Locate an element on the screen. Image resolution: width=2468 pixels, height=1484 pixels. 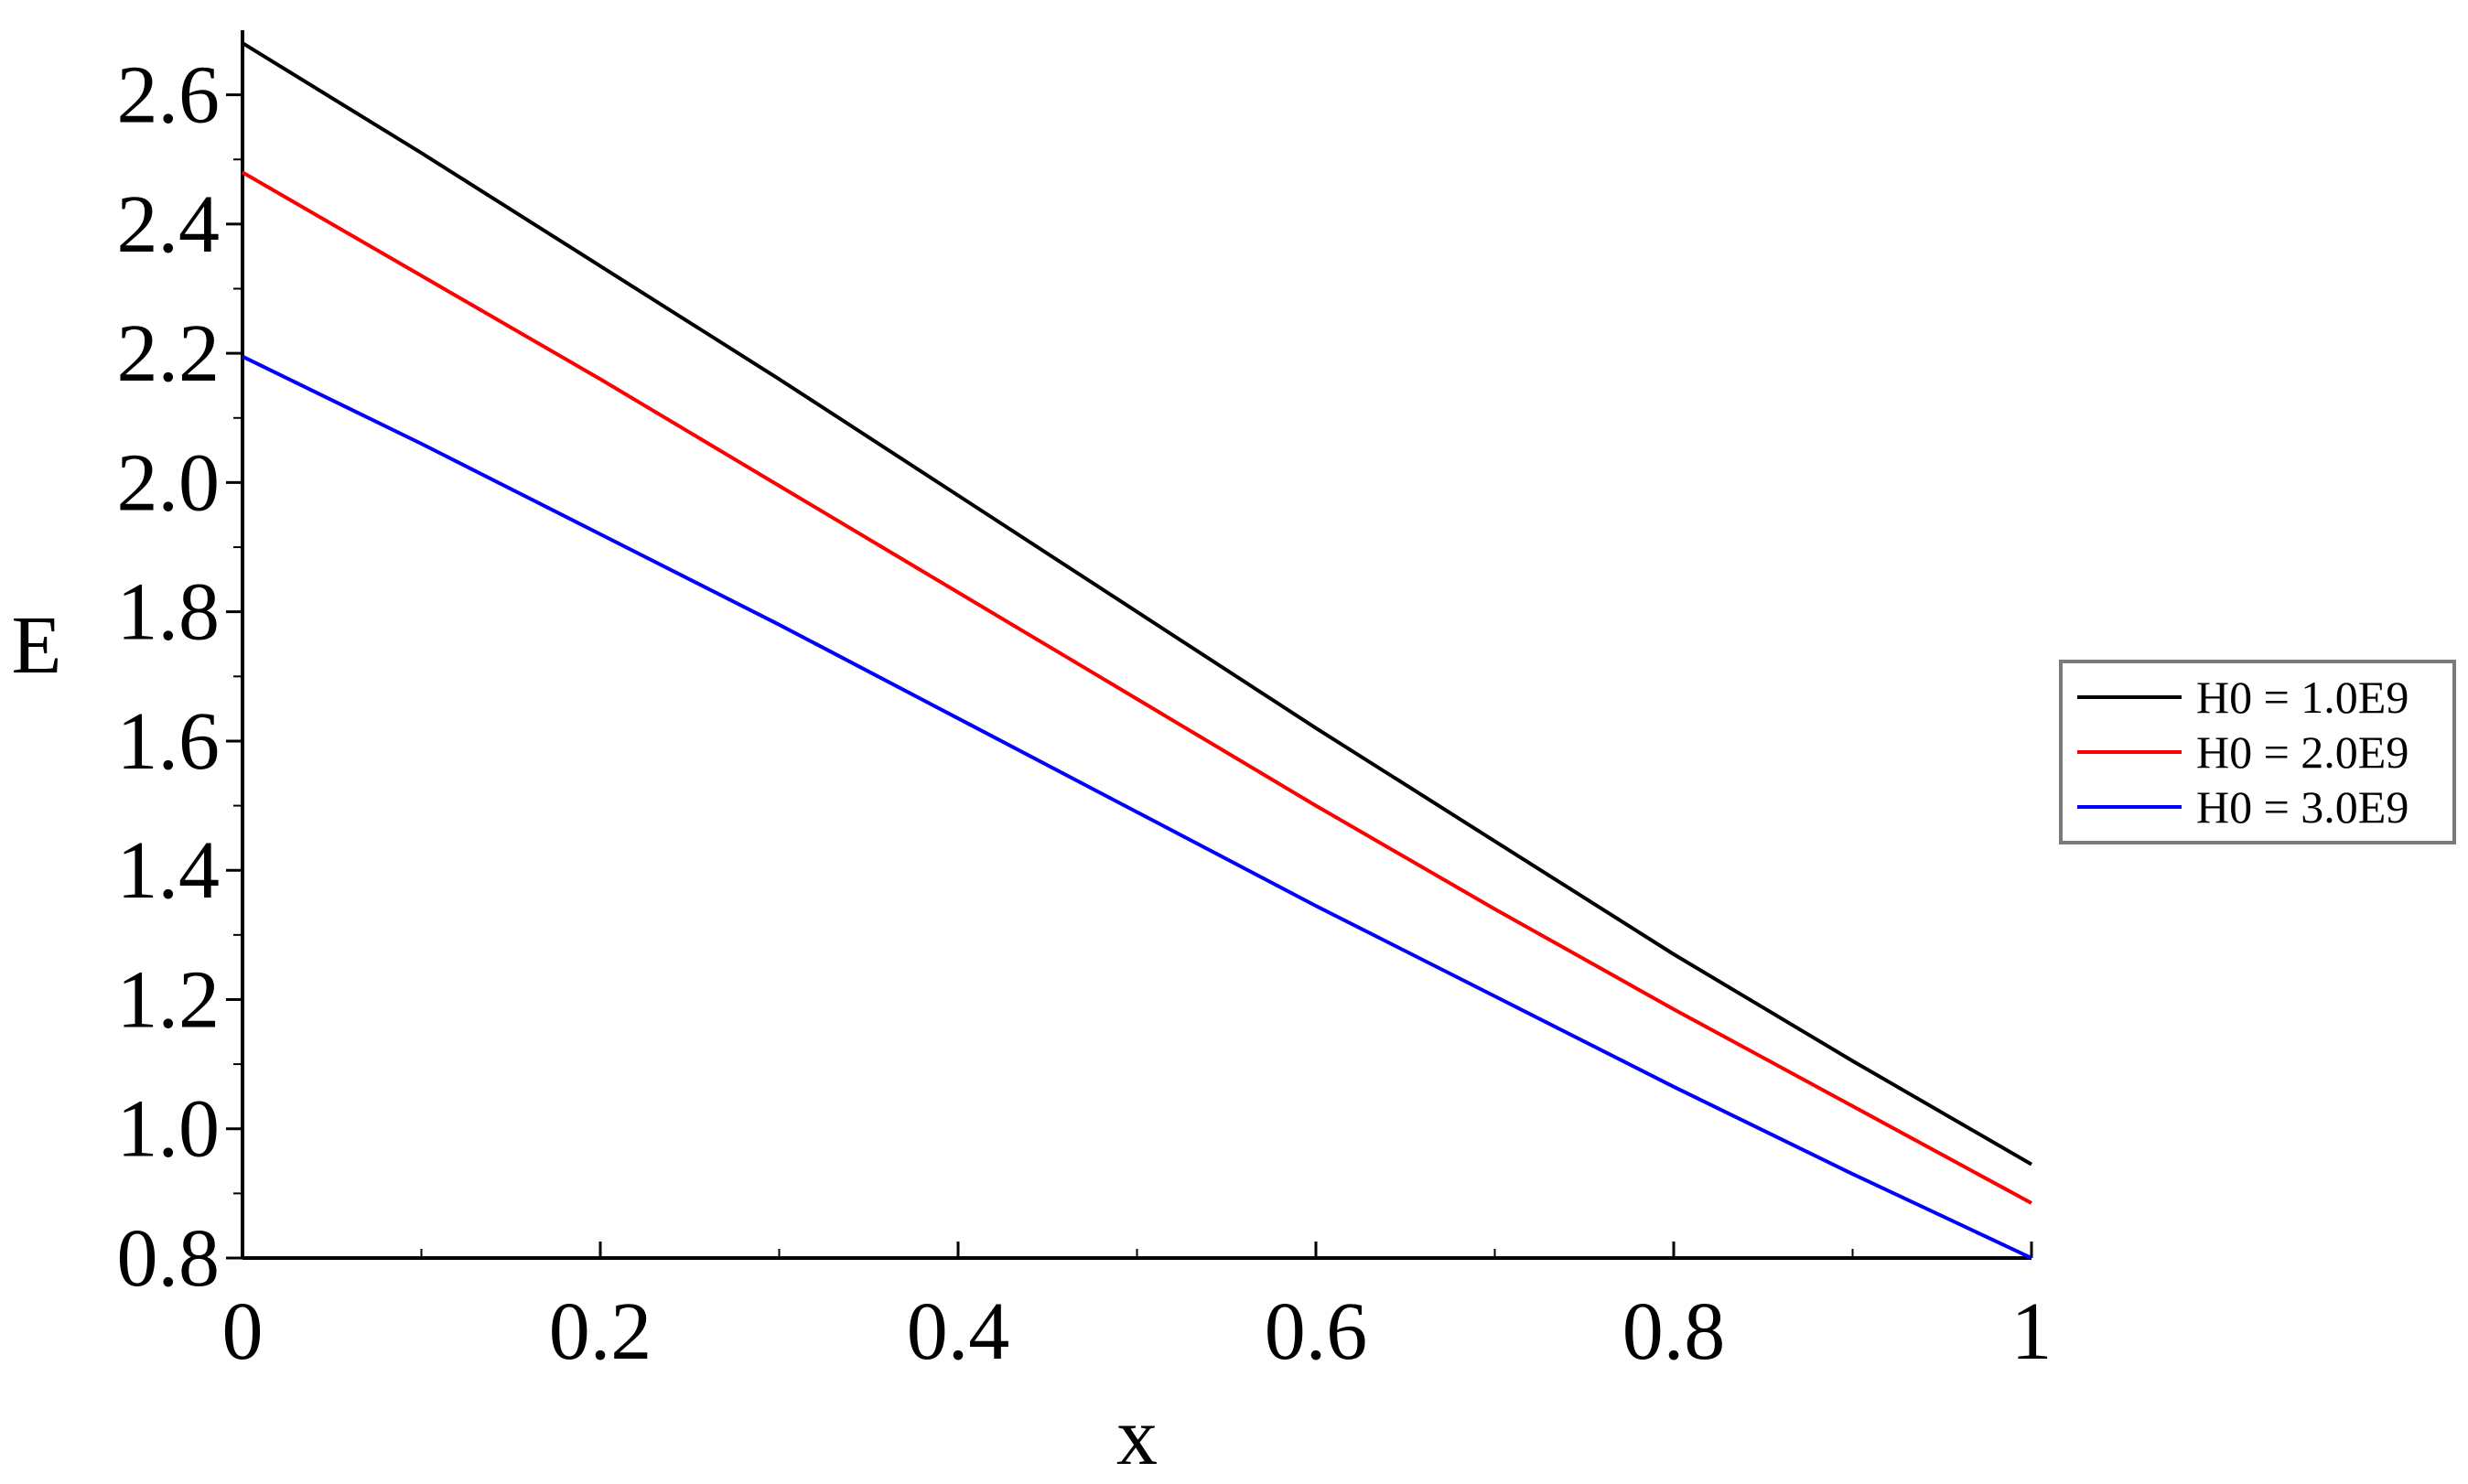
y-tick-label: 1.0 is located at coordinates (169, 1129).